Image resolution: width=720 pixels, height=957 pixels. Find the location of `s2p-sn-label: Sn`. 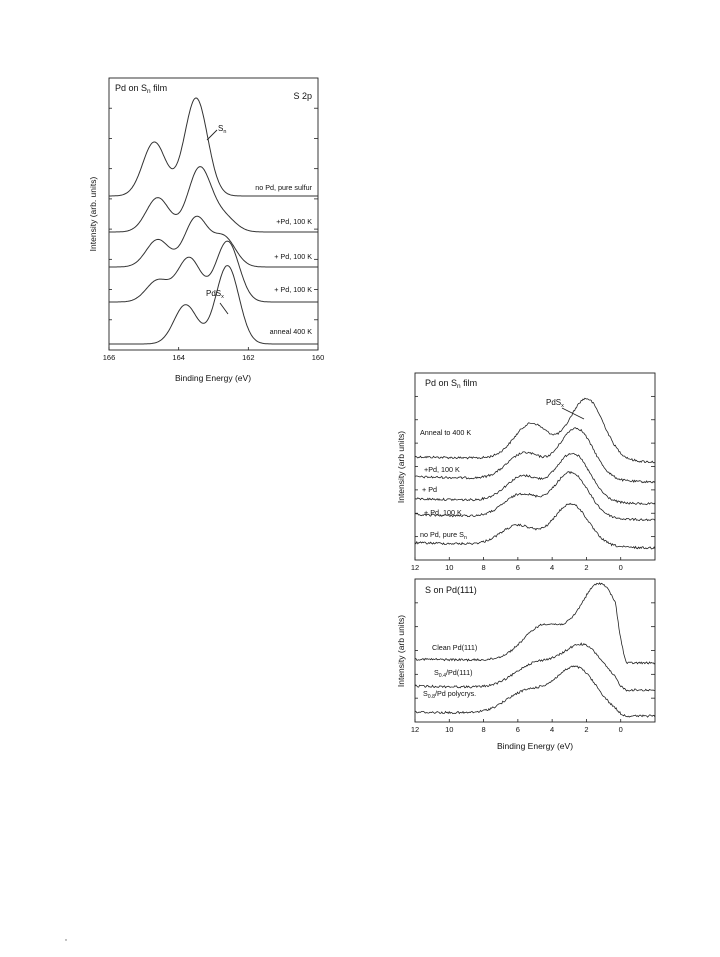

s2p-sn-label: Sn is located at coordinates (222, 129).